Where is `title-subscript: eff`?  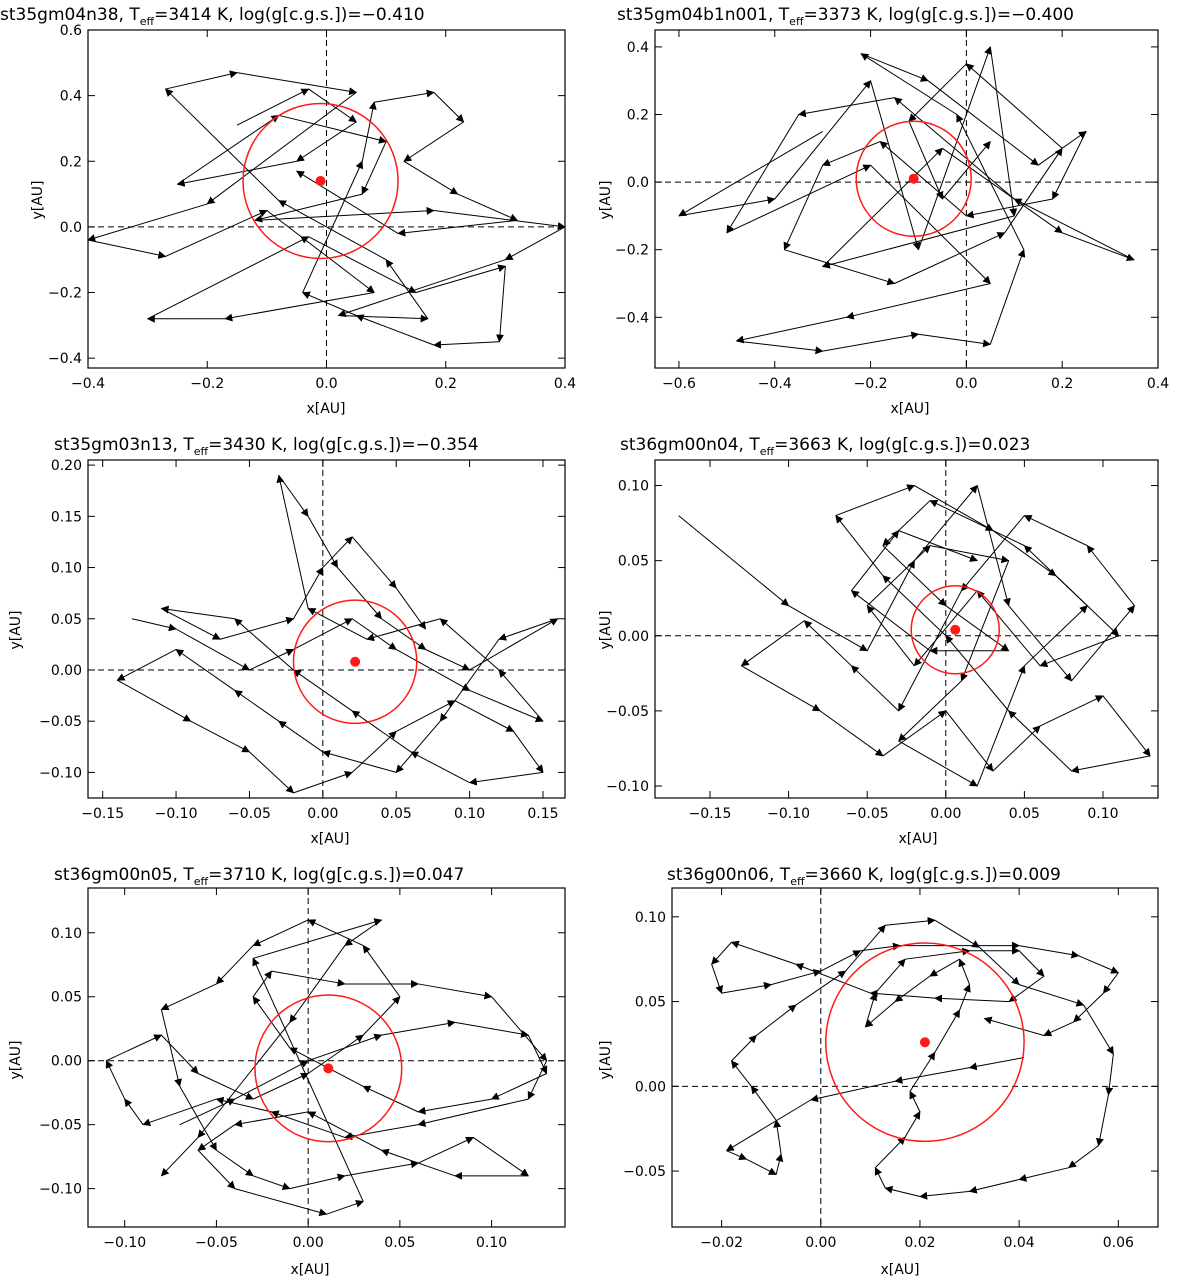
title-subscript: eff is located at coordinates (797, 881).